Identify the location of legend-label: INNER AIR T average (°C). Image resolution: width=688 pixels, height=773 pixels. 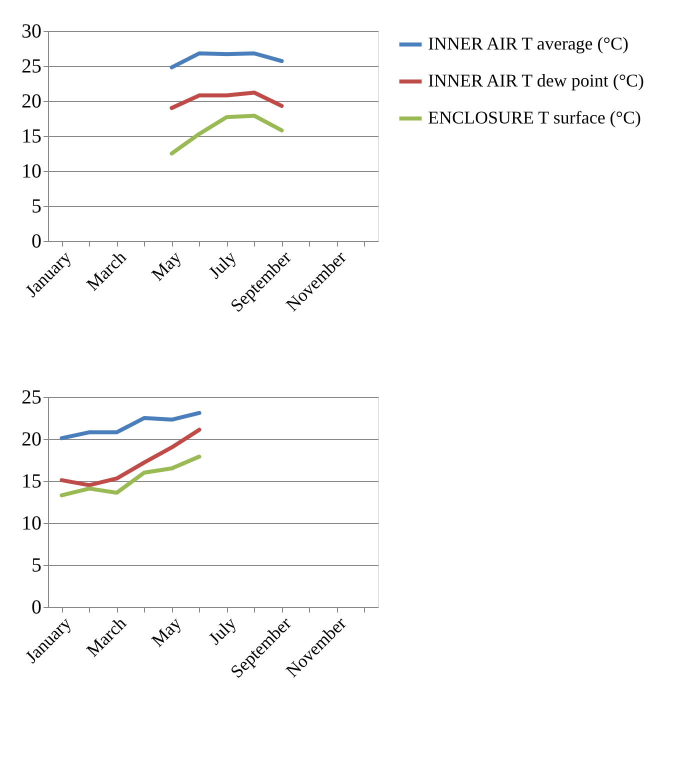
(528, 44).